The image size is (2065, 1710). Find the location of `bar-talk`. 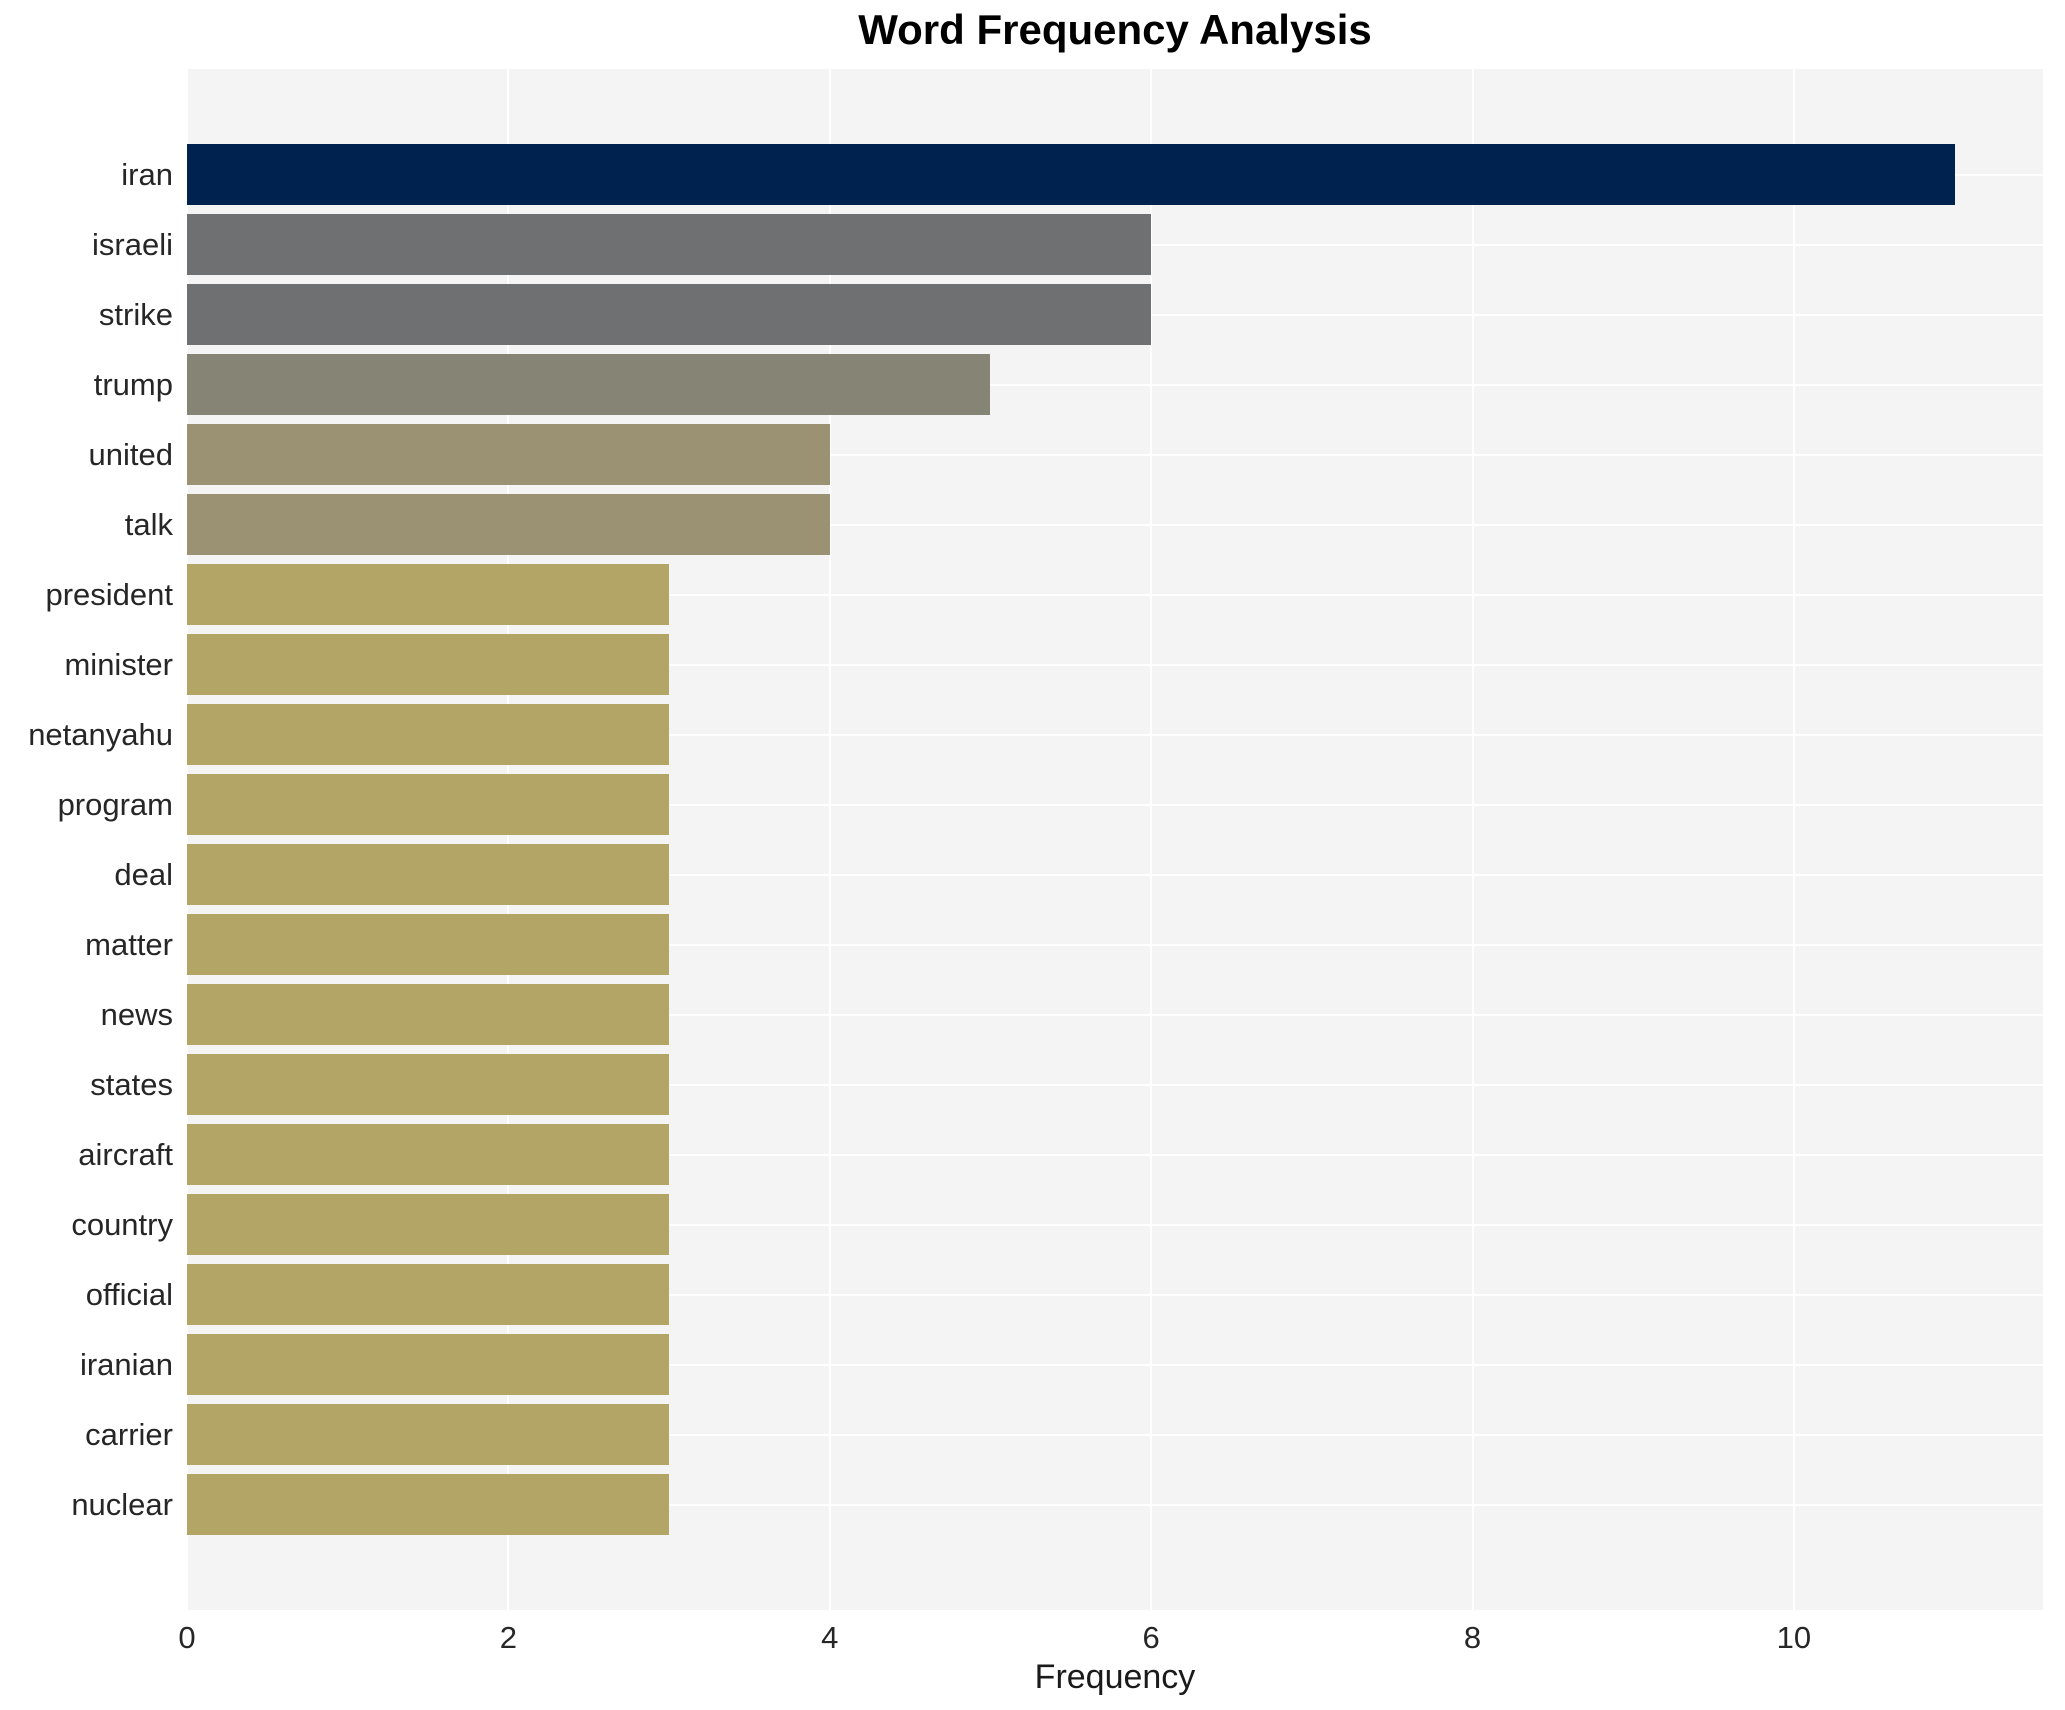

bar-talk is located at coordinates (508, 524).